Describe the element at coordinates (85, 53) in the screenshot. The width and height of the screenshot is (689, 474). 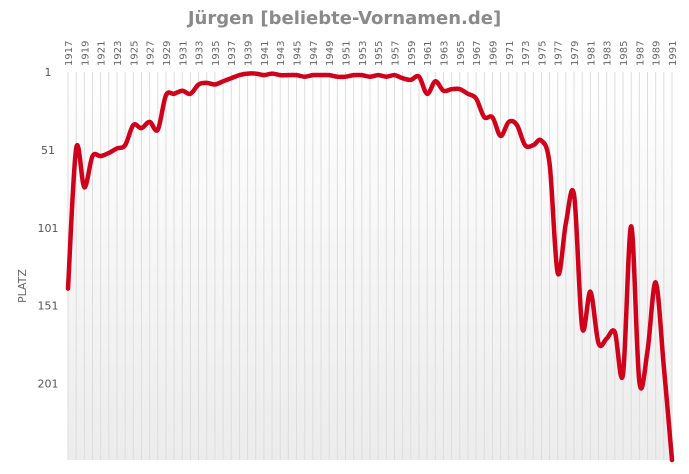
I see `x-tick-label: 1919` at that location.